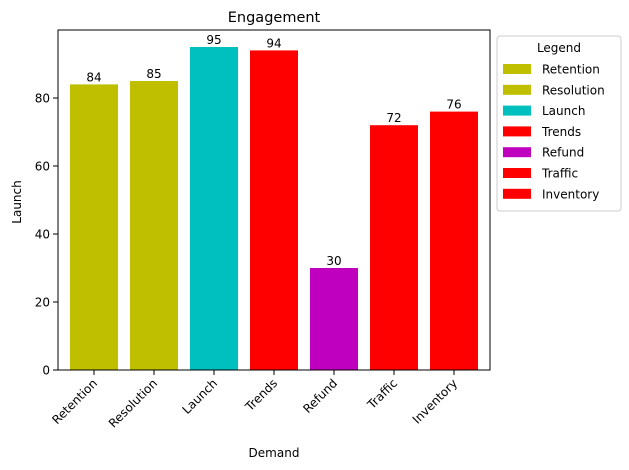 This screenshot has height=470, width=629. I want to click on data-label-launch: 95, so click(213, 40).